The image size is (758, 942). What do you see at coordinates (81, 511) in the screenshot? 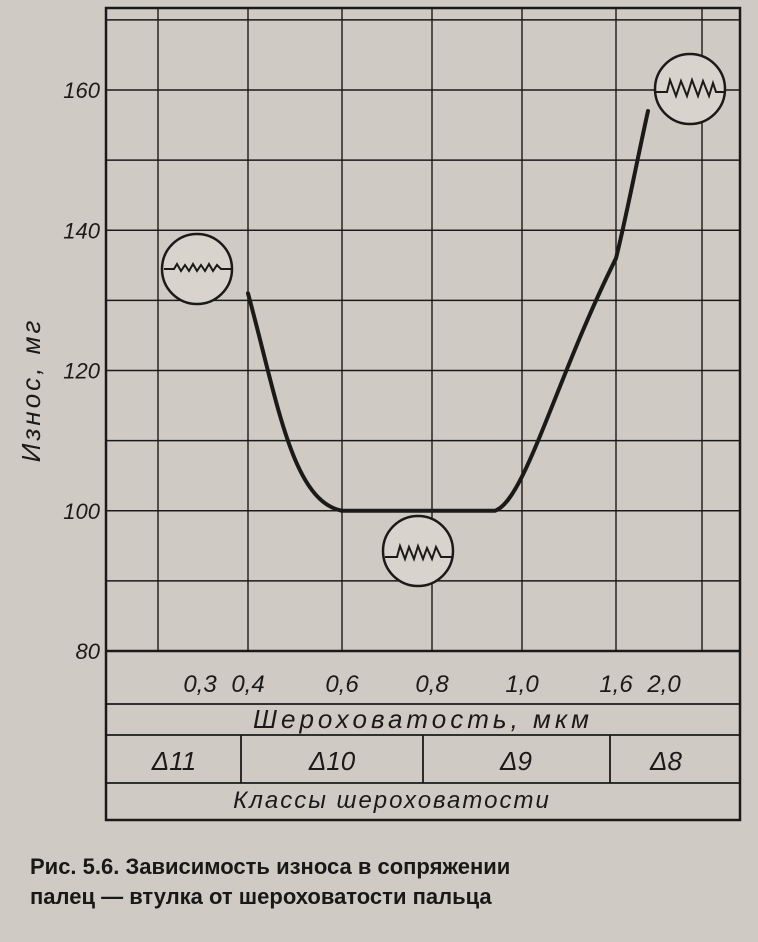
I see `y-tick-label: 100` at bounding box center [81, 511].